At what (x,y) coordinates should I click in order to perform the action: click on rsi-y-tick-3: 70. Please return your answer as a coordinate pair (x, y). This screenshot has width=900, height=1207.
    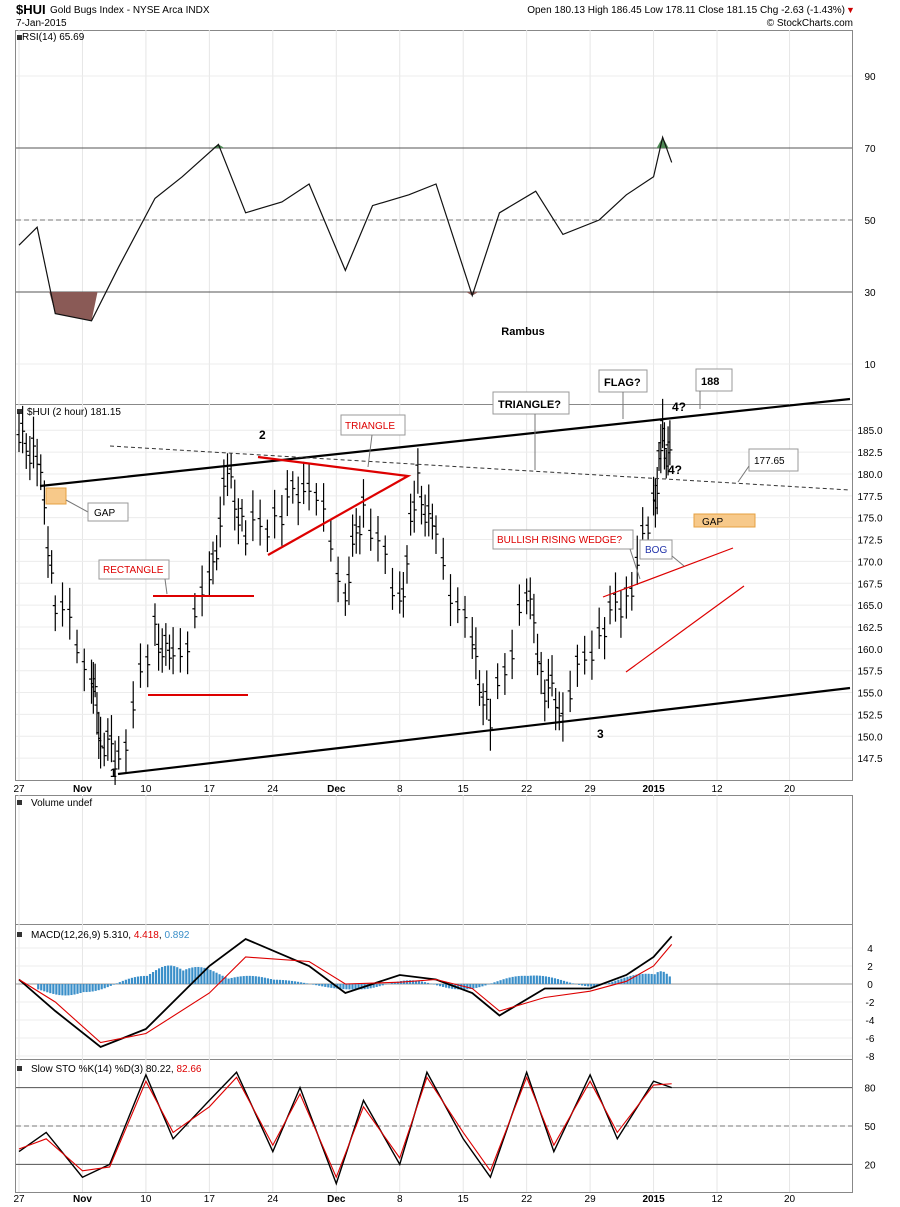
    Looking at the image, I should click on (870, 149).